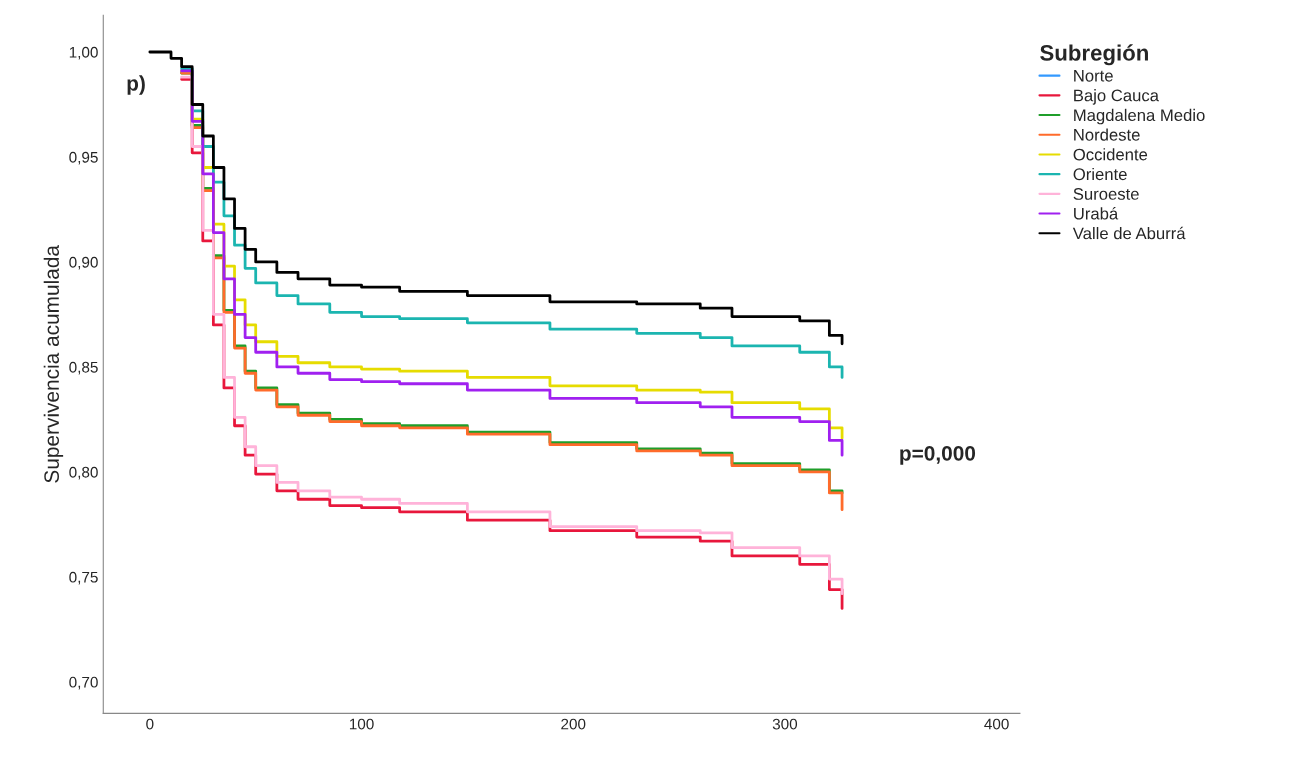 This screenshot has width=1291, height=763. I want to click on legend-title: Subregión, so click(1094, 55).